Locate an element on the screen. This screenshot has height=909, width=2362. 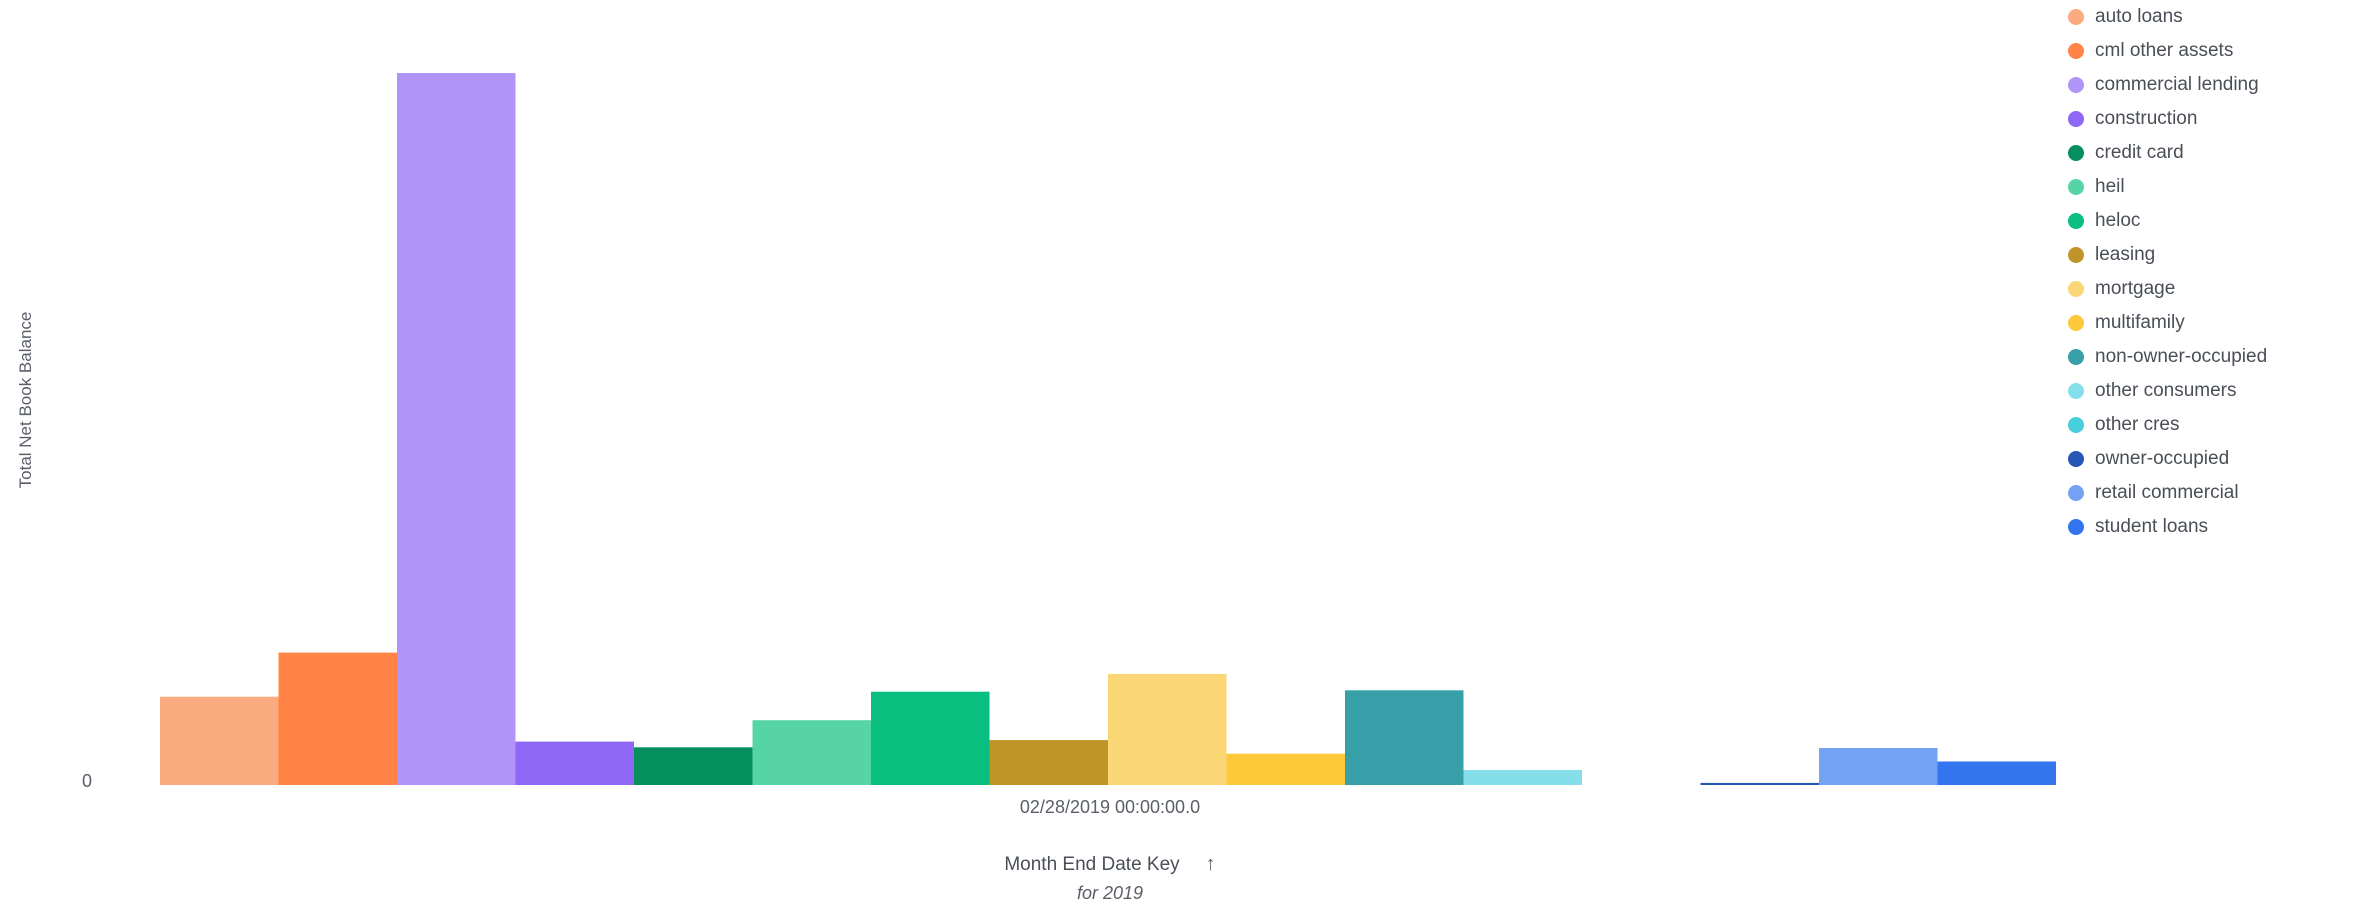
legend-label: other cres is located at coordinates (2137, 424).